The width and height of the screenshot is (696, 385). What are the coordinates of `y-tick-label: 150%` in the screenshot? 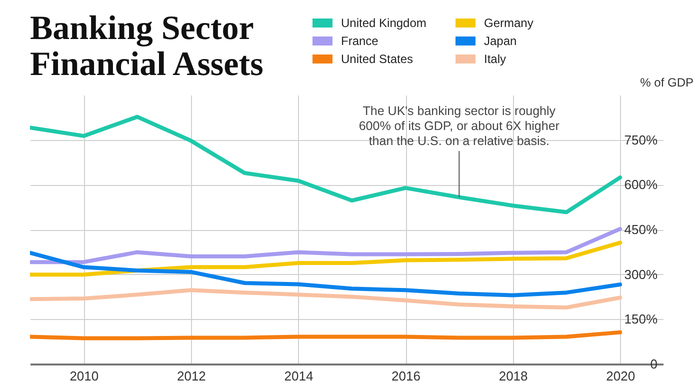 It's located at (641, 319).